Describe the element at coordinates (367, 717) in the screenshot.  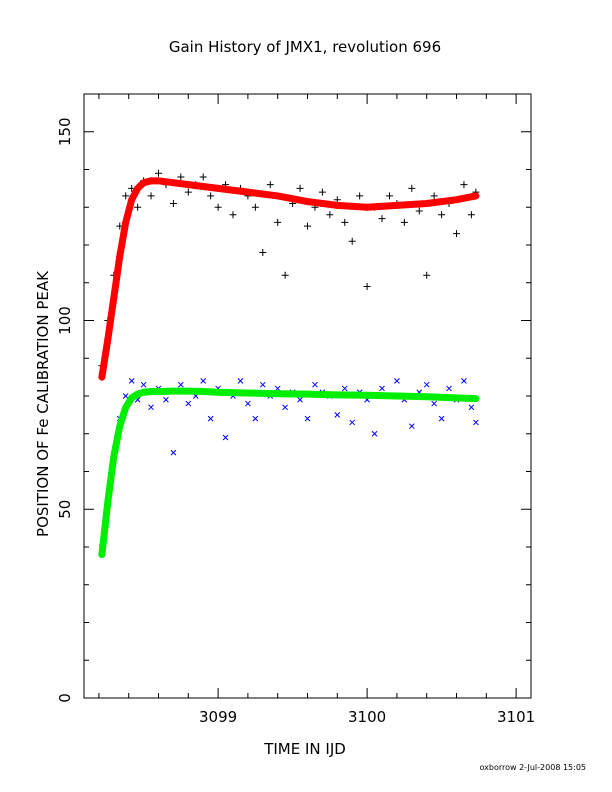
I see `x-tick-label: 3100` at that location.